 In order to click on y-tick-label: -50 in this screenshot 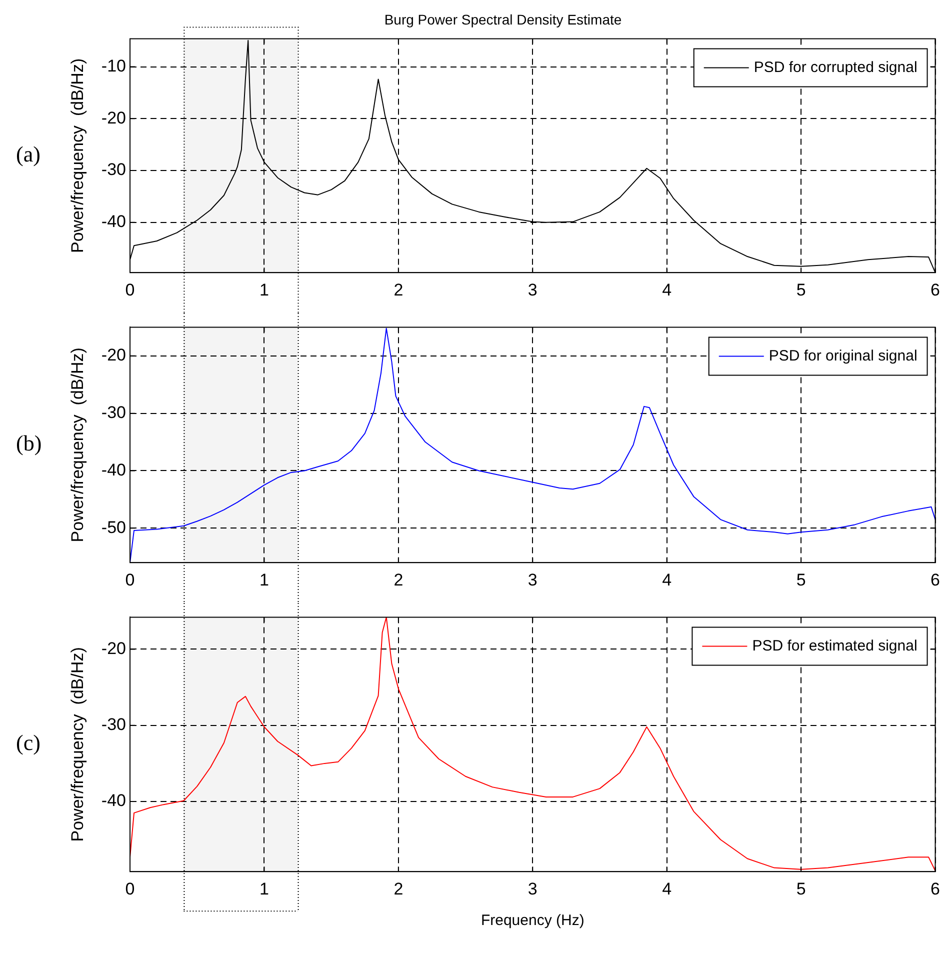, I will do `click(113, 527)`.